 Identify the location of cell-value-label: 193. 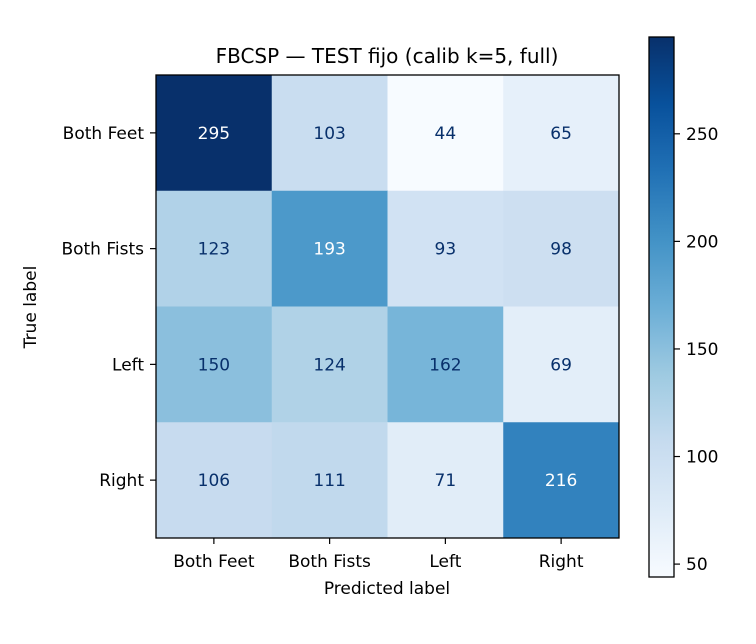
(329, 250).